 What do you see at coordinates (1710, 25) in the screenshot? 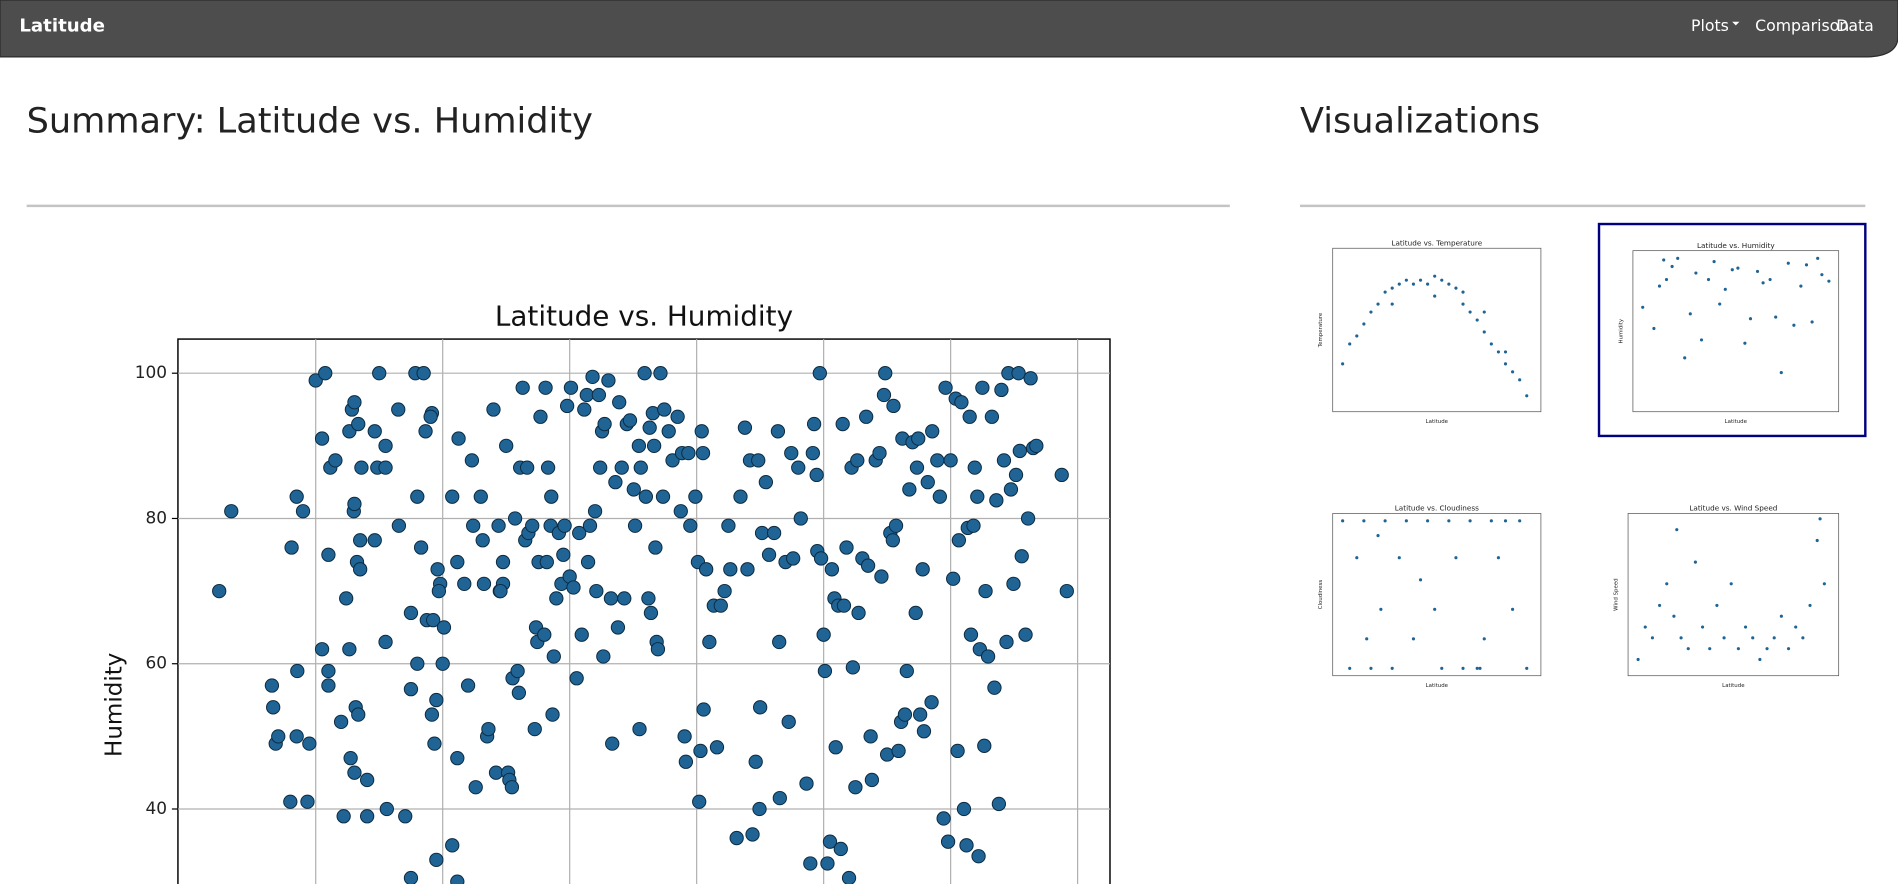
I see `nav-link: Plots` at bounding box center [1710, 25].